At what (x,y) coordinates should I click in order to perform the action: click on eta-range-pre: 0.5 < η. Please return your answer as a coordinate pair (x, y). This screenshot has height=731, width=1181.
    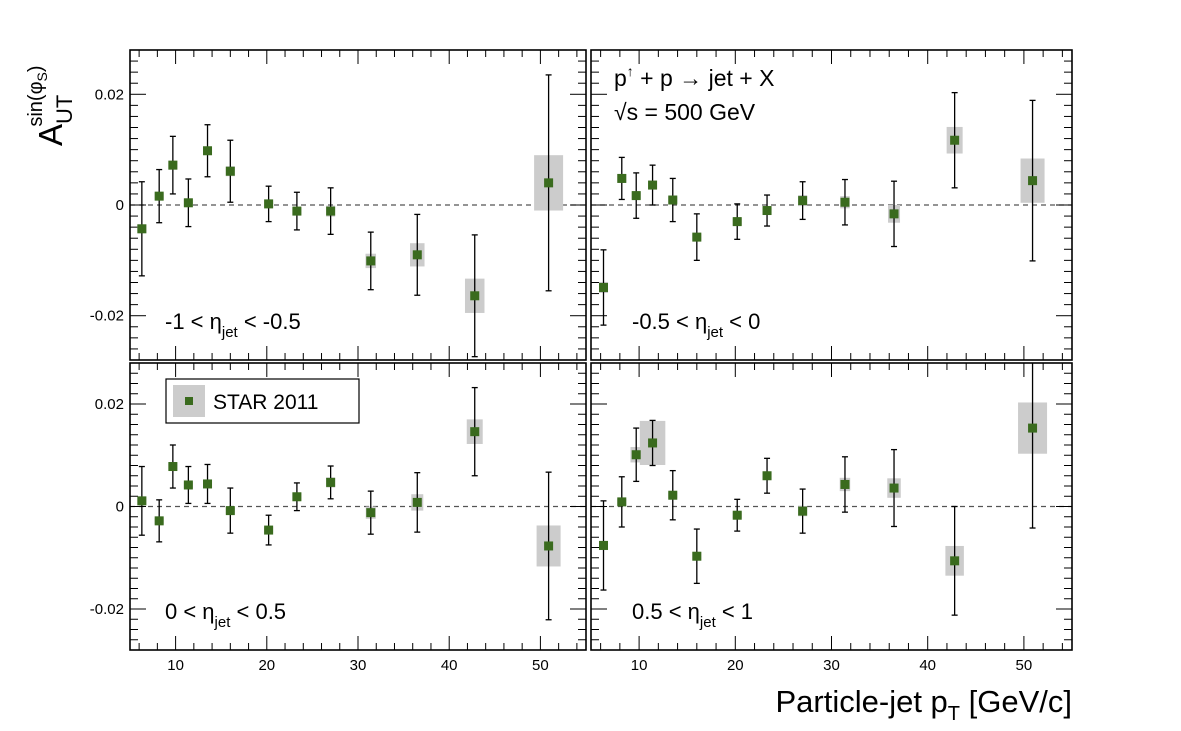
    Looking at the image, I should click on (666, 611).